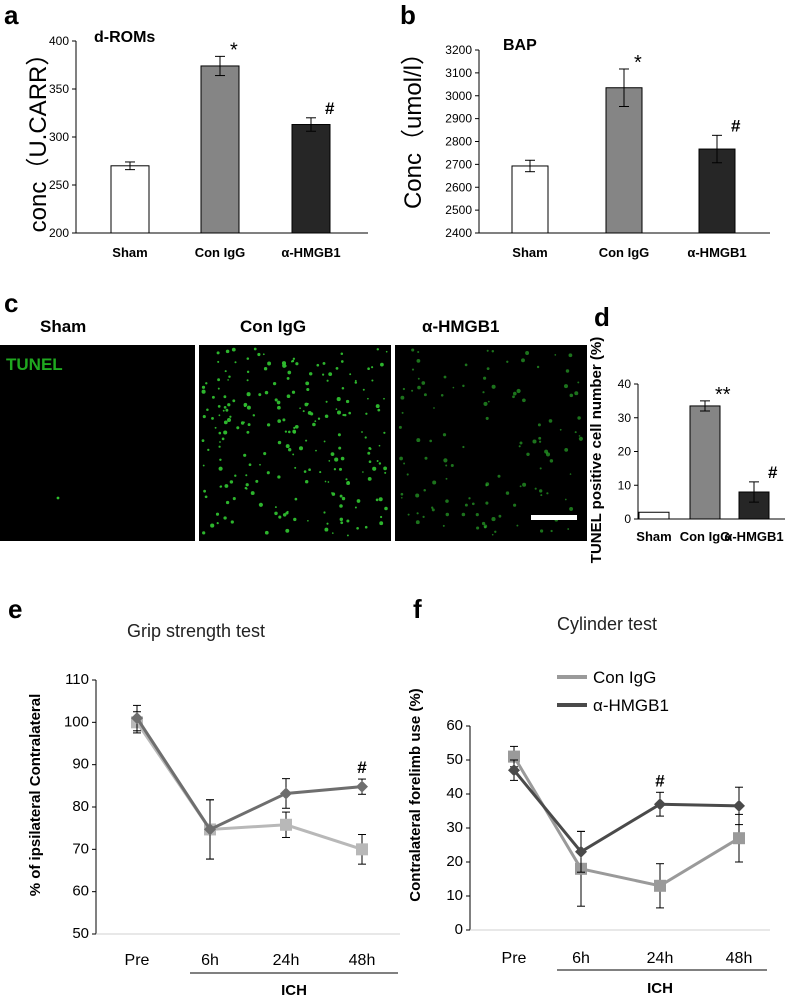 The width and height of the screenshot is (787, 999). What do you see at coordinates (454, 793) in the screenshot?
I see `y-tick-label: 40` at bounding box center [454, 793].